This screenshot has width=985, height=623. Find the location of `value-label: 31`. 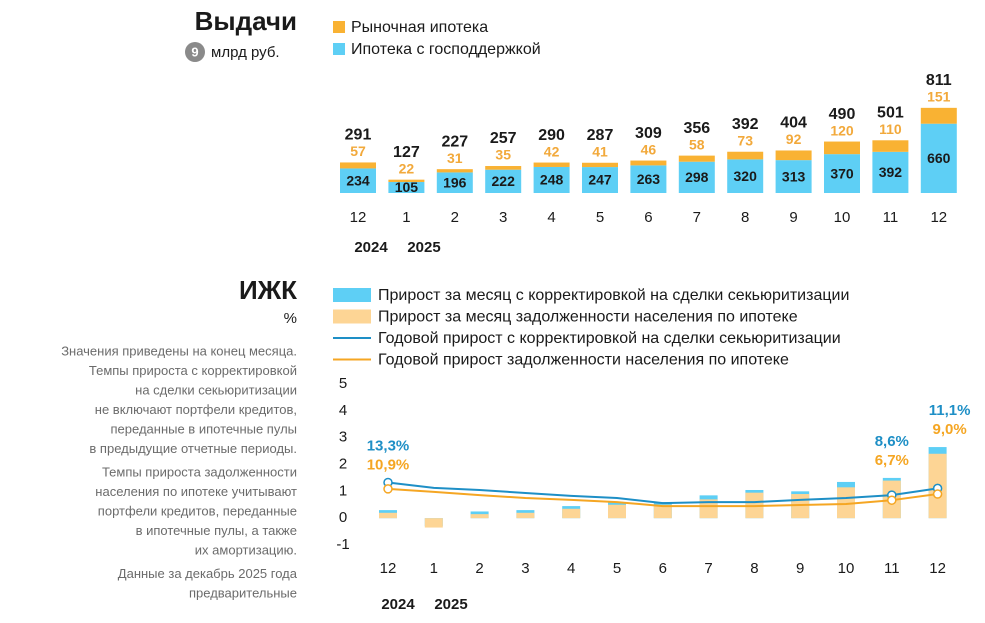

value-label: 31 is located at coordinates (455, 158).